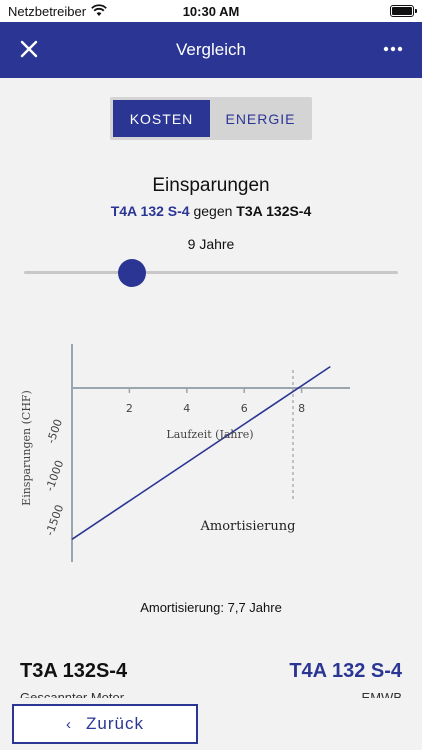 Image resolution: width=422 pixels, height=750 pixels. What do you see at coordinates (26, 448) in the screenshot?
I see `y-axis-label: Einsparungen (CHF)` at bounding box center [26, 448].